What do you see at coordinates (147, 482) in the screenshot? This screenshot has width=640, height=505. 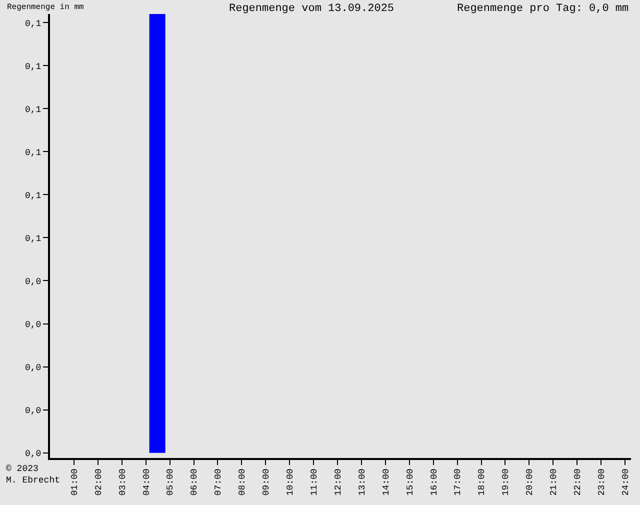 I see `x-tick-label: 04:00` at bounding box center [147, 482].